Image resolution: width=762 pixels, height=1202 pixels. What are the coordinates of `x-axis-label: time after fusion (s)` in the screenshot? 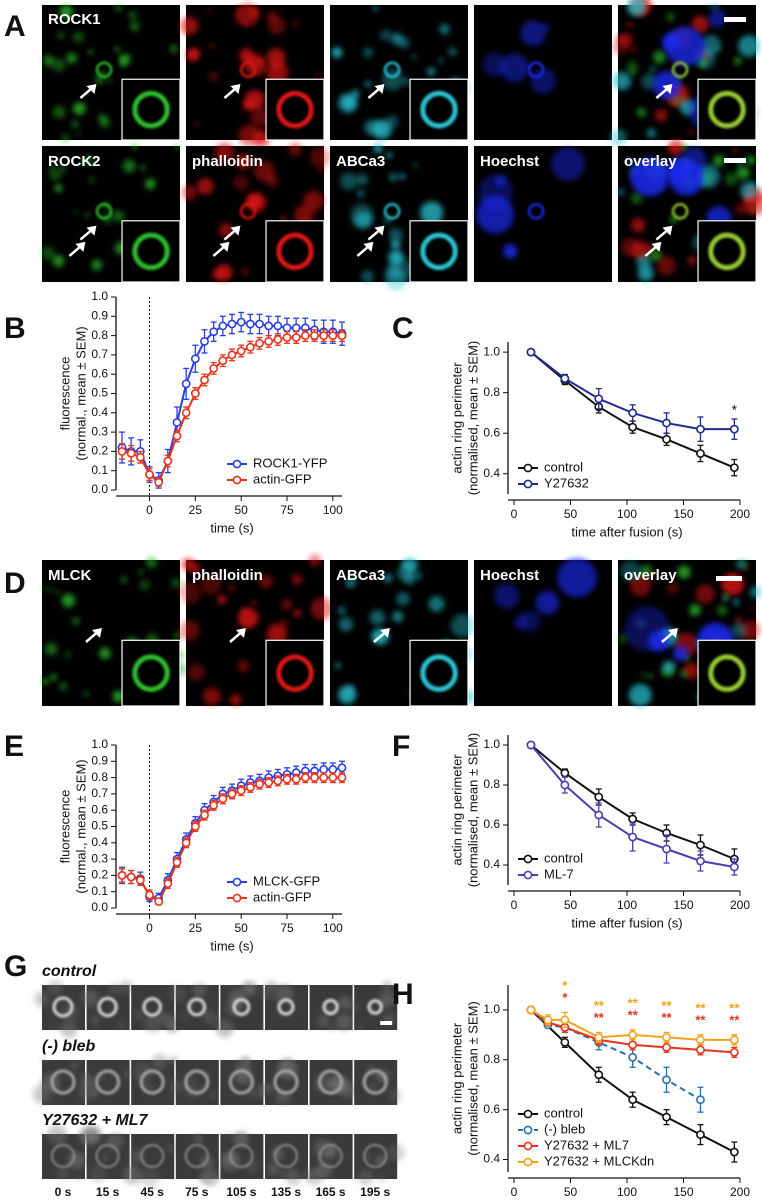 It's located at (626, 922).